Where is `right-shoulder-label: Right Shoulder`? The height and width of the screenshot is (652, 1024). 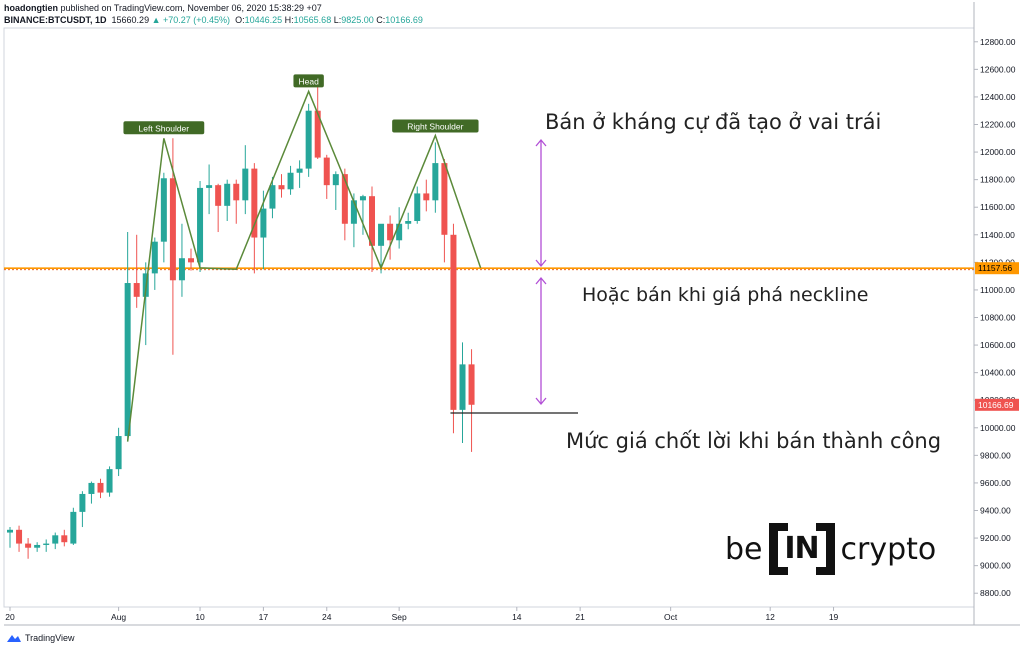
right-shoulder-label: Right Shoulder is located at coordinates (435, 127).